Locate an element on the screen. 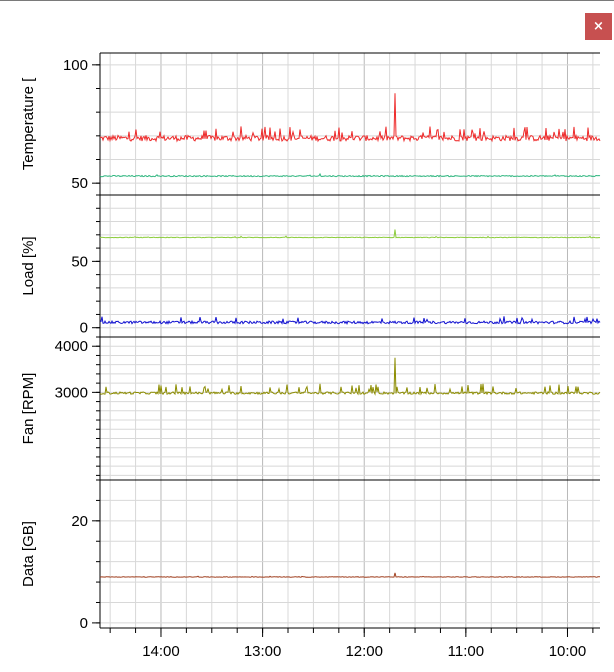 The width and height of the screenshot is (614, 672). x-tick-label: 11:00 is located at coordinates (466, 651).